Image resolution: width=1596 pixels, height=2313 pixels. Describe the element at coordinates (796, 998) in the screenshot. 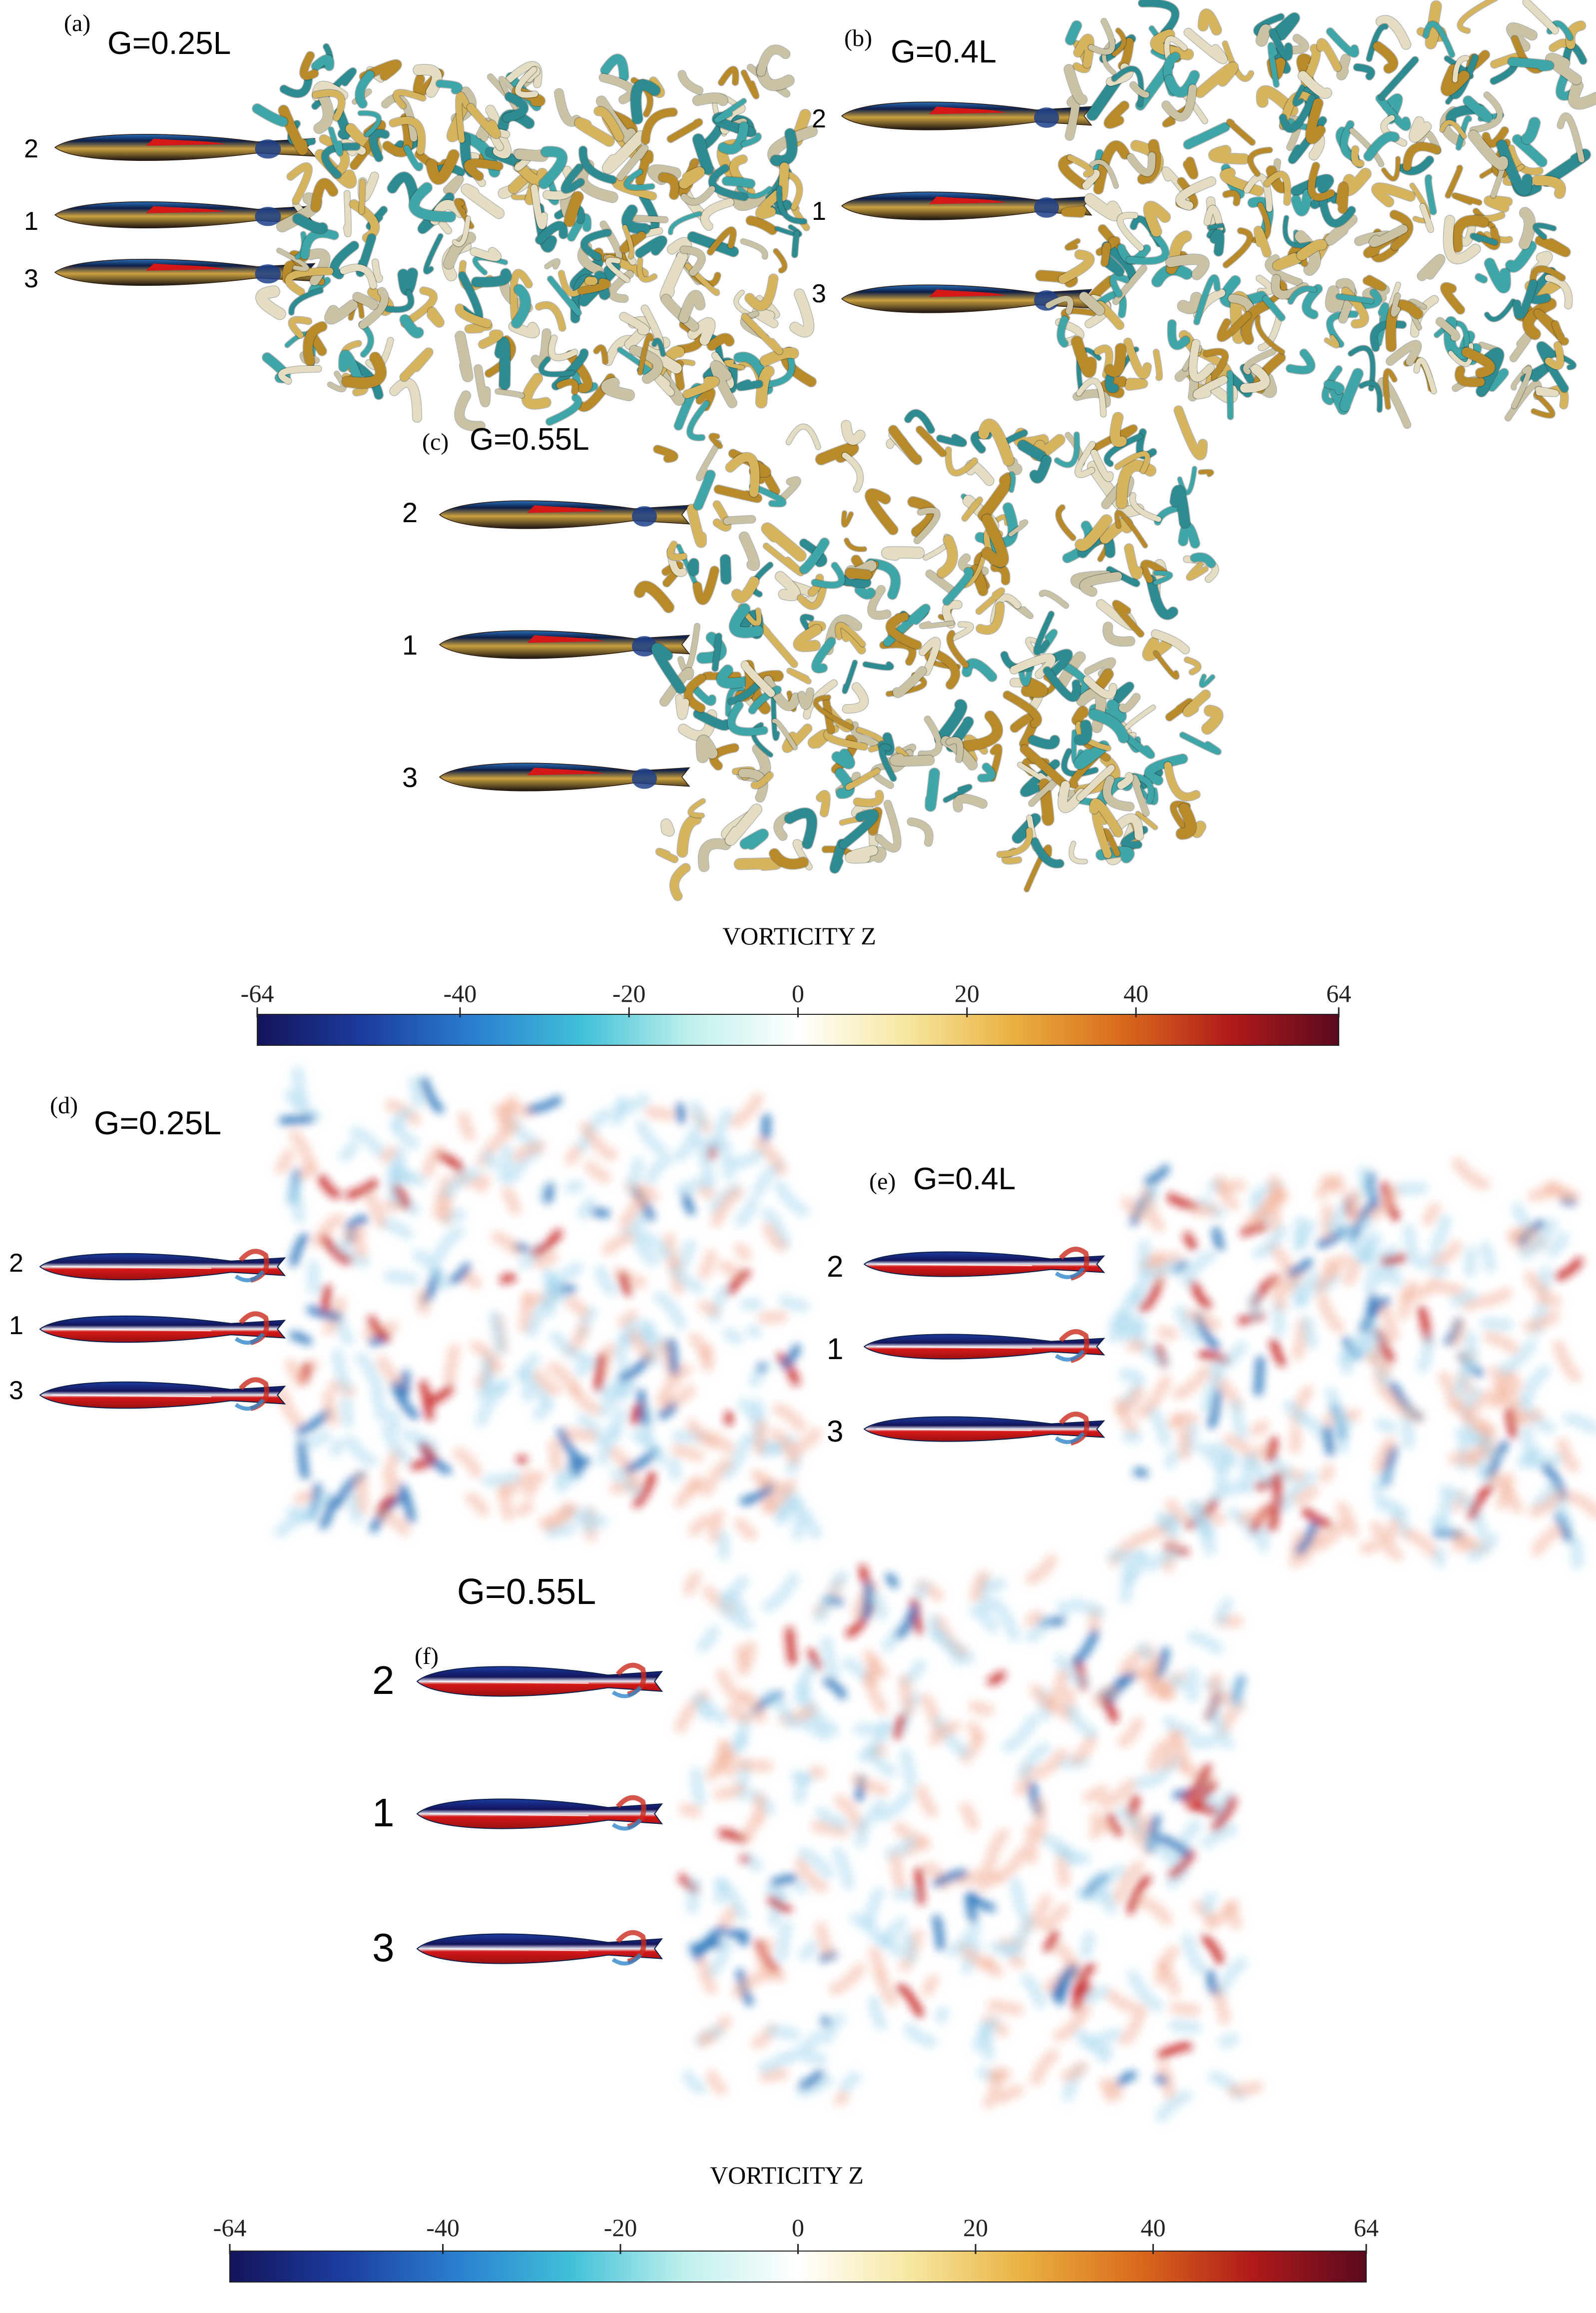

I see `colorbar-ticks: -64 -40 -20 0 20 40 64` at that location.